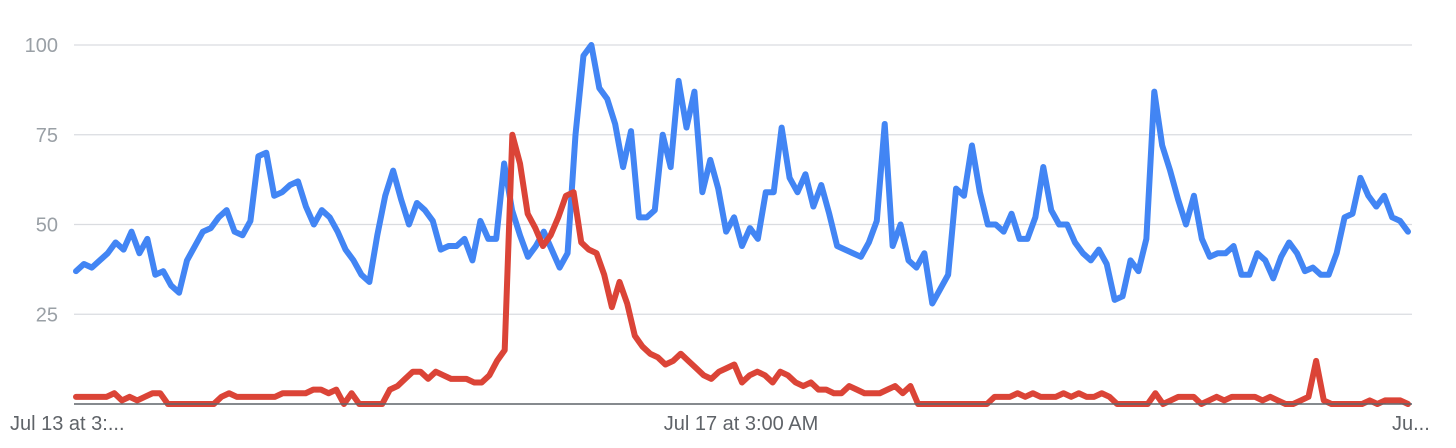 The image size is (1456, 448). What do you see at coordinates (41, 46) in the screenshot?
I see `y-tick-label-100: 100` at bounding box center [41, 46].